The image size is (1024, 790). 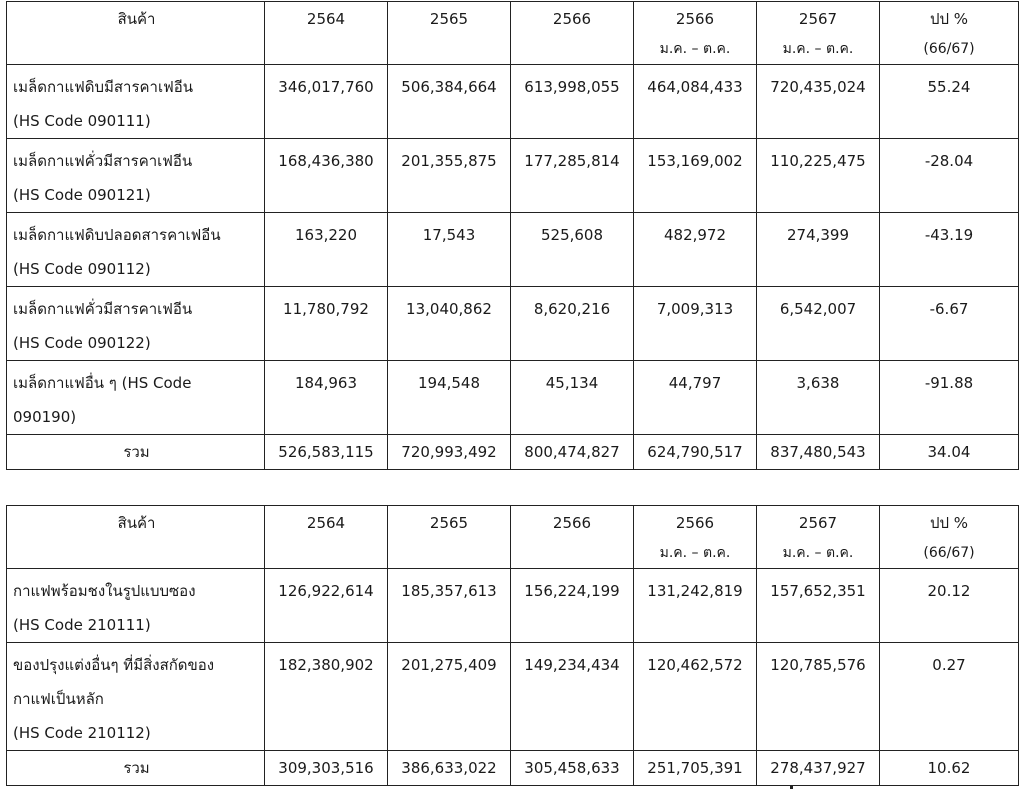 I want to click on cell-value: 720,993,492, so click(x=449, y=452).